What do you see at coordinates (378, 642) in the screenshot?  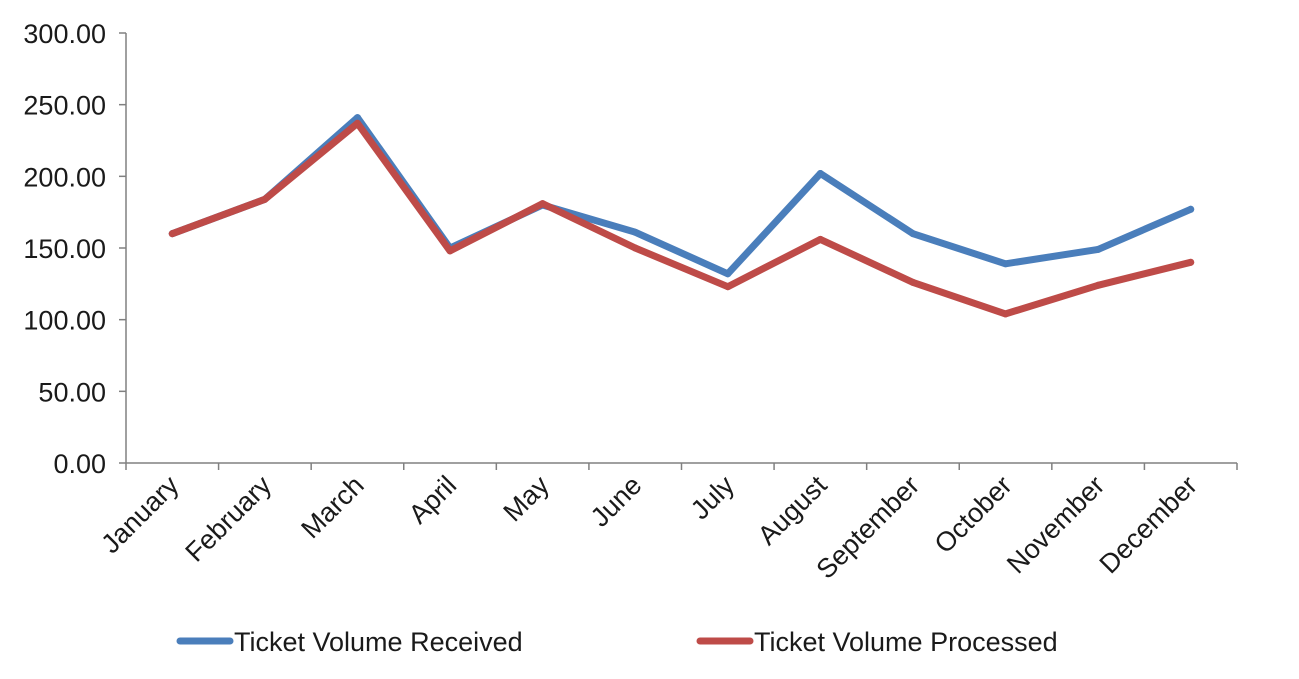 I see `legend-label-received: Ticket Volume Received` at bounding box center [378, 642].